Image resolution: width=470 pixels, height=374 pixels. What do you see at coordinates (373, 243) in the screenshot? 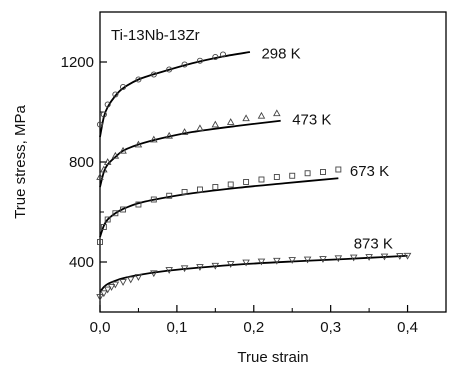
I see `series-label: 873 K` at bounding box center [373, 243].